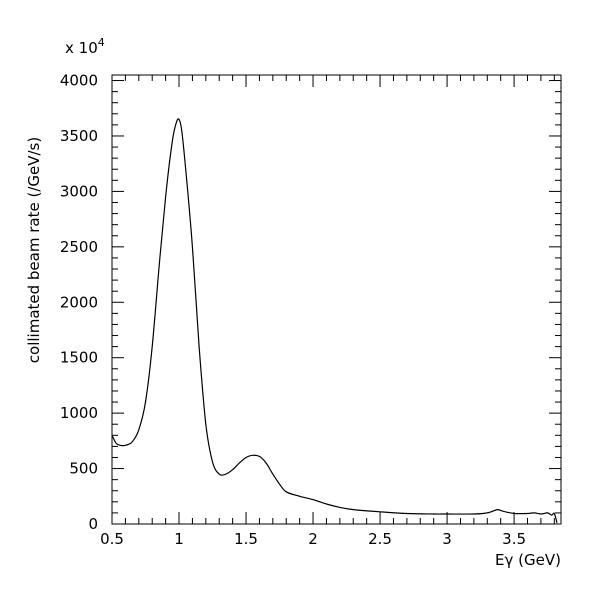  Describe the element at coordinates (447, 539) in the screenshot. I see `x-tick-label: 3` at that location.